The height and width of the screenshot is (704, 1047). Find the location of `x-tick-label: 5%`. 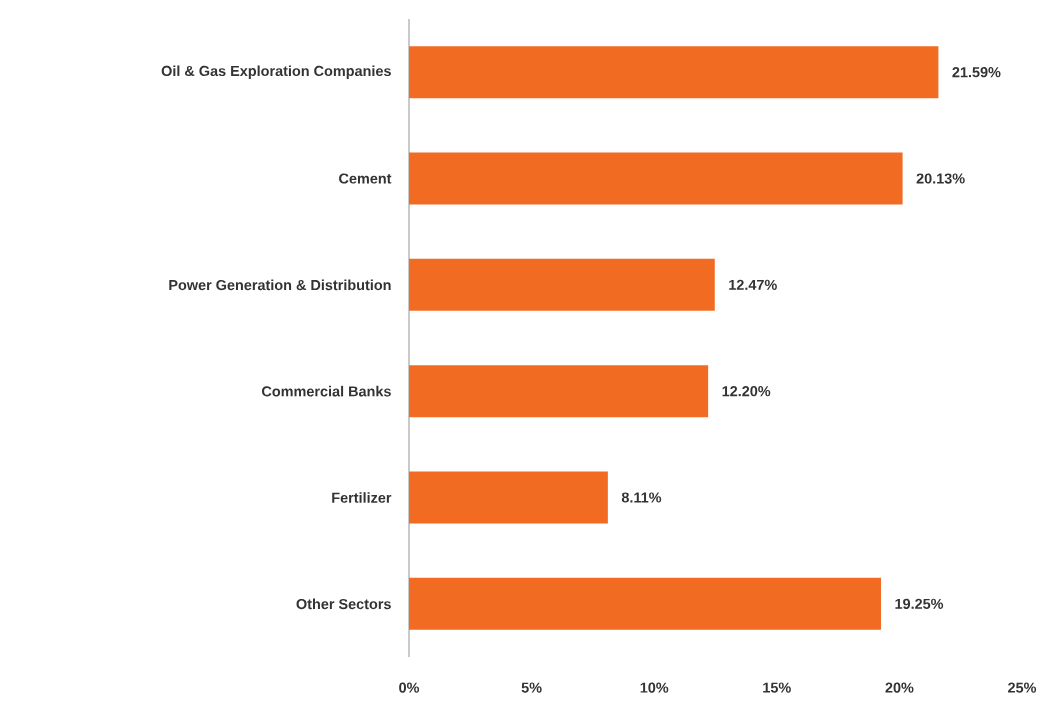

x-tick-label: 5% is located at coordinates (531, 687).